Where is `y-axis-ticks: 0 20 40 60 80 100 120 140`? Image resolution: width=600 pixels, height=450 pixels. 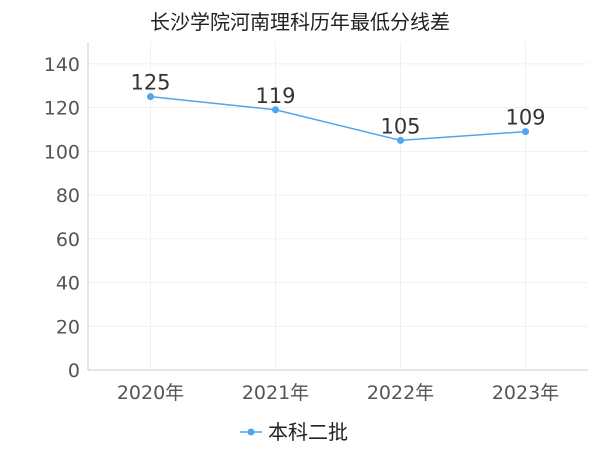
y-axis-ticks: 0 20 40 60 80 100 120 140 is located at coordinates (62, 218).